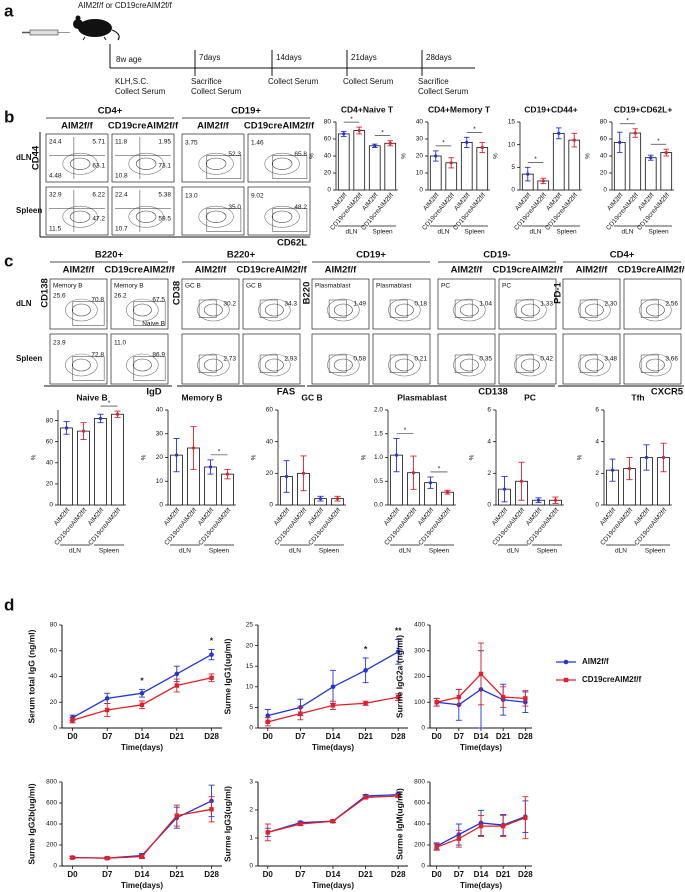 The height and width of the screenshot is (892, 685). I want to click on gate-value: 70.8, so click(97, 300).